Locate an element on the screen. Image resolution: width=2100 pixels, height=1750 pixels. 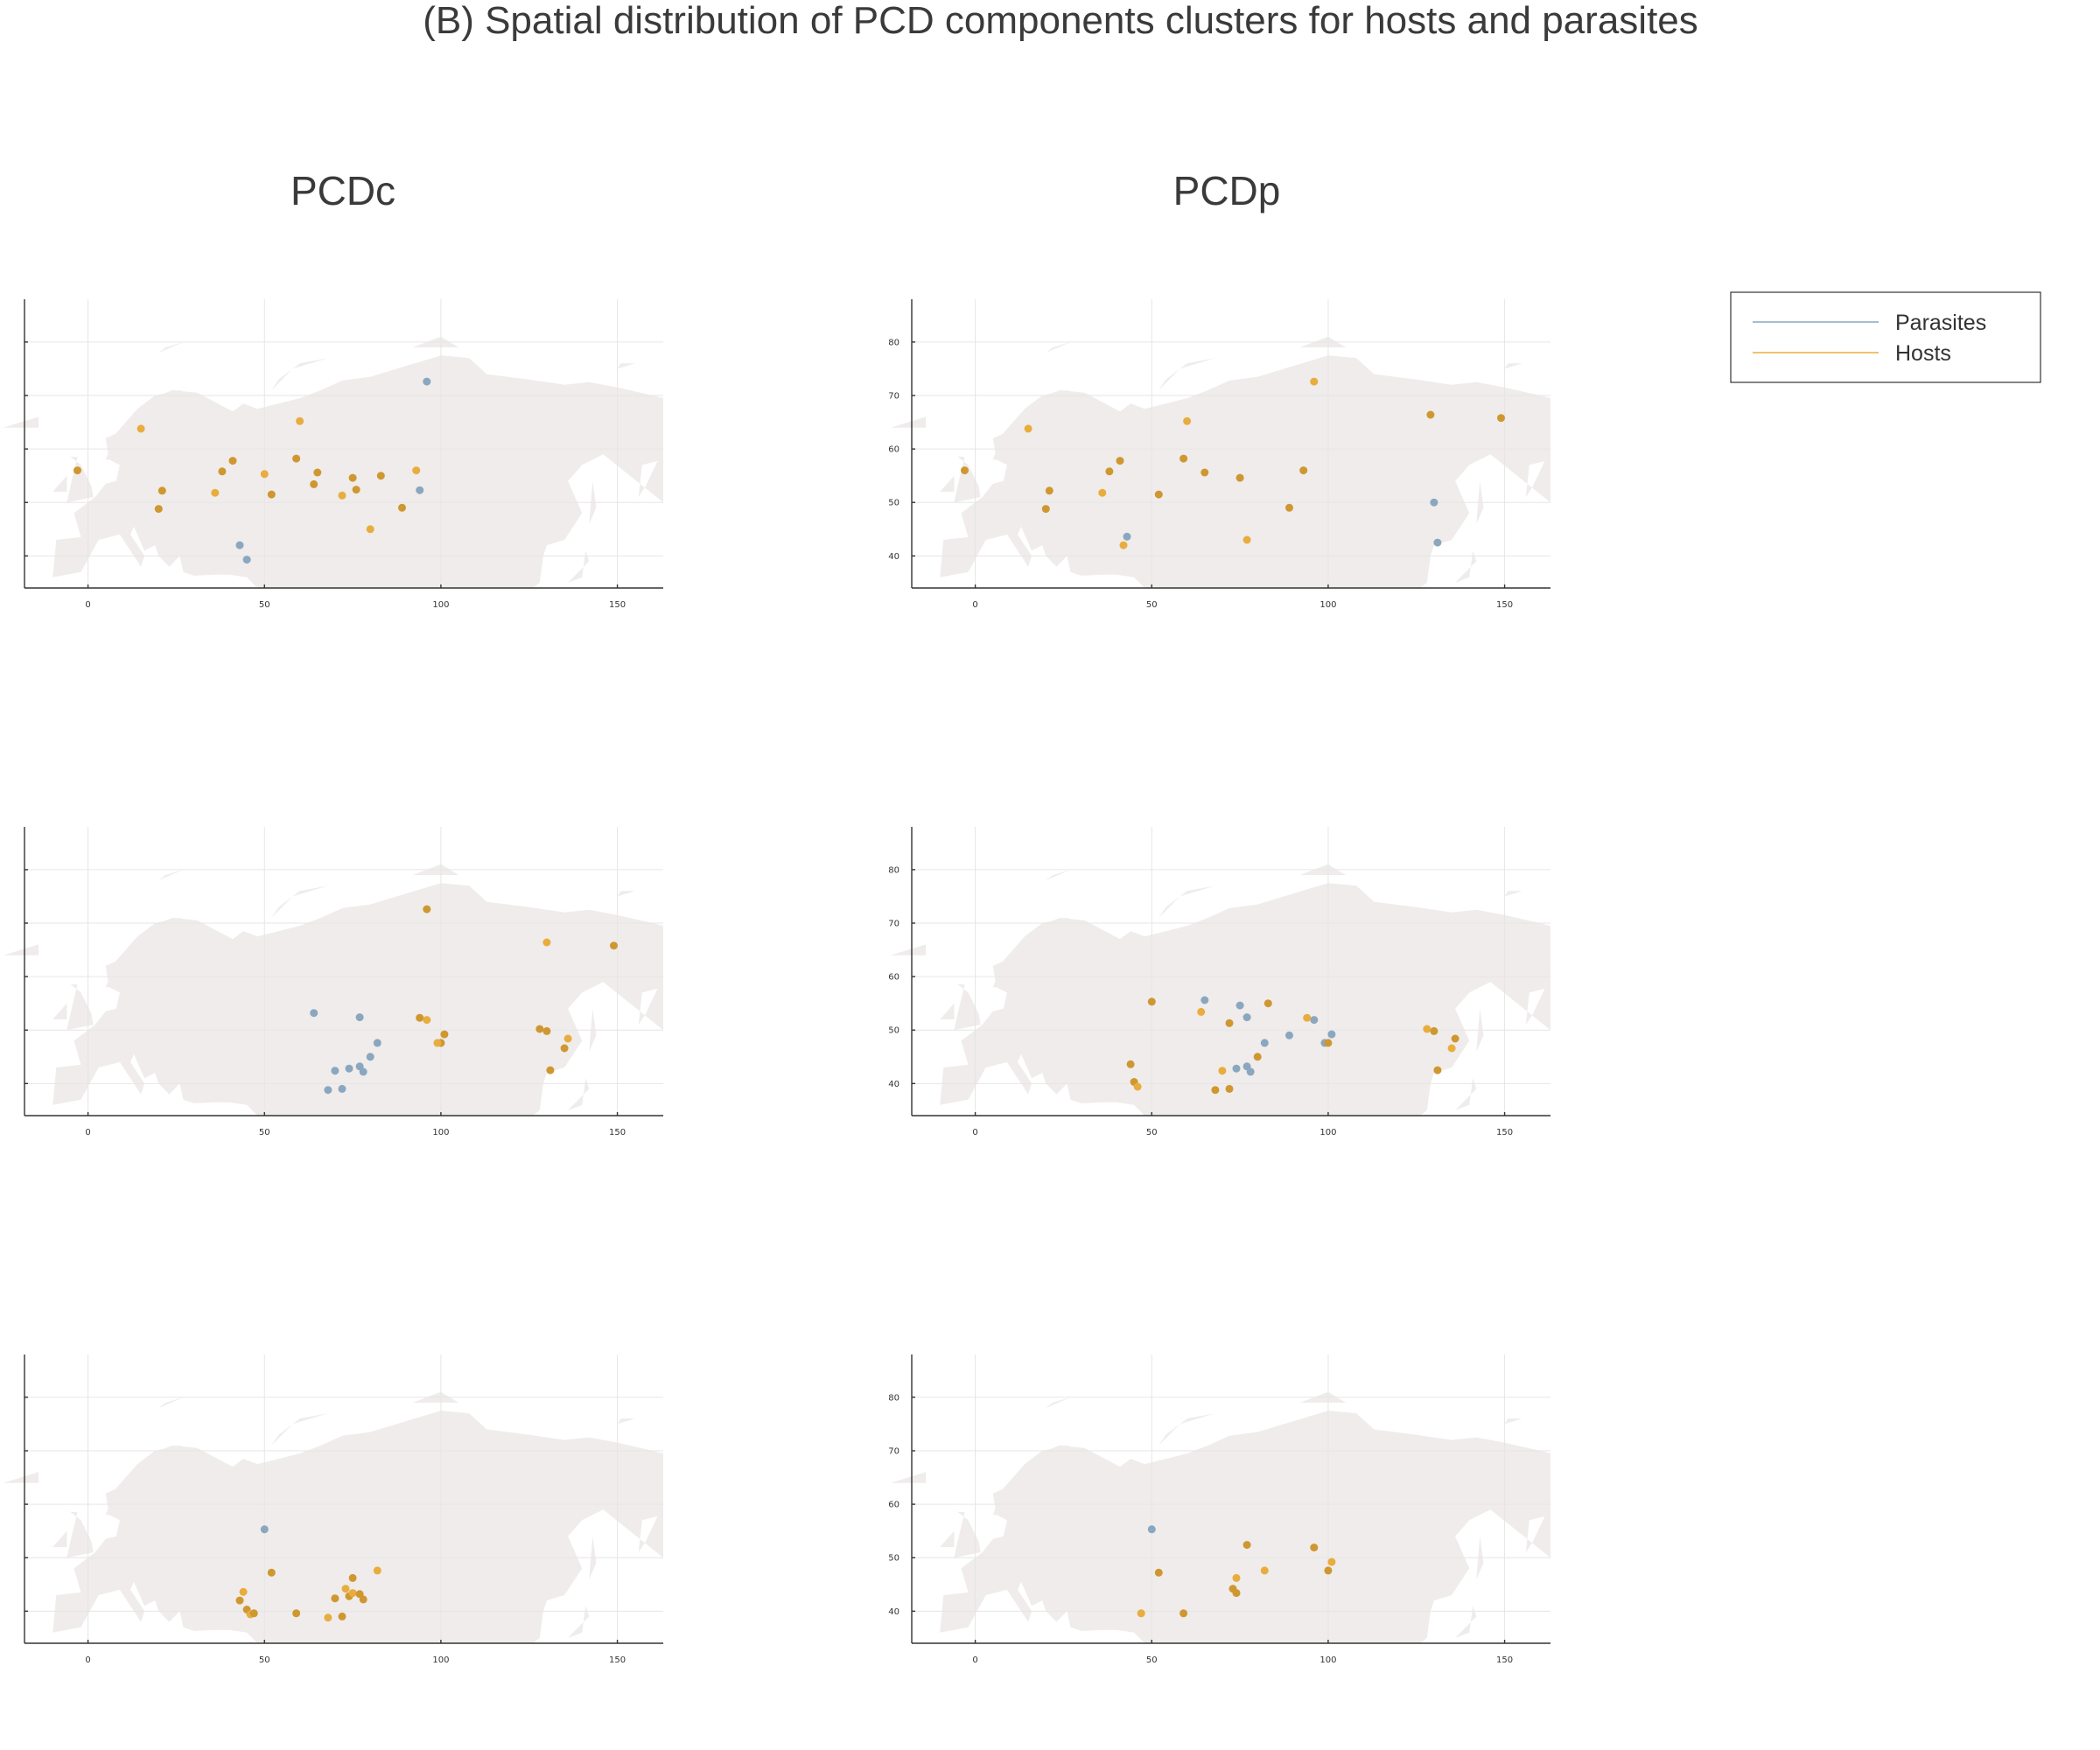
map-land-pcdc-row2 is located at coordinates (333, 990).